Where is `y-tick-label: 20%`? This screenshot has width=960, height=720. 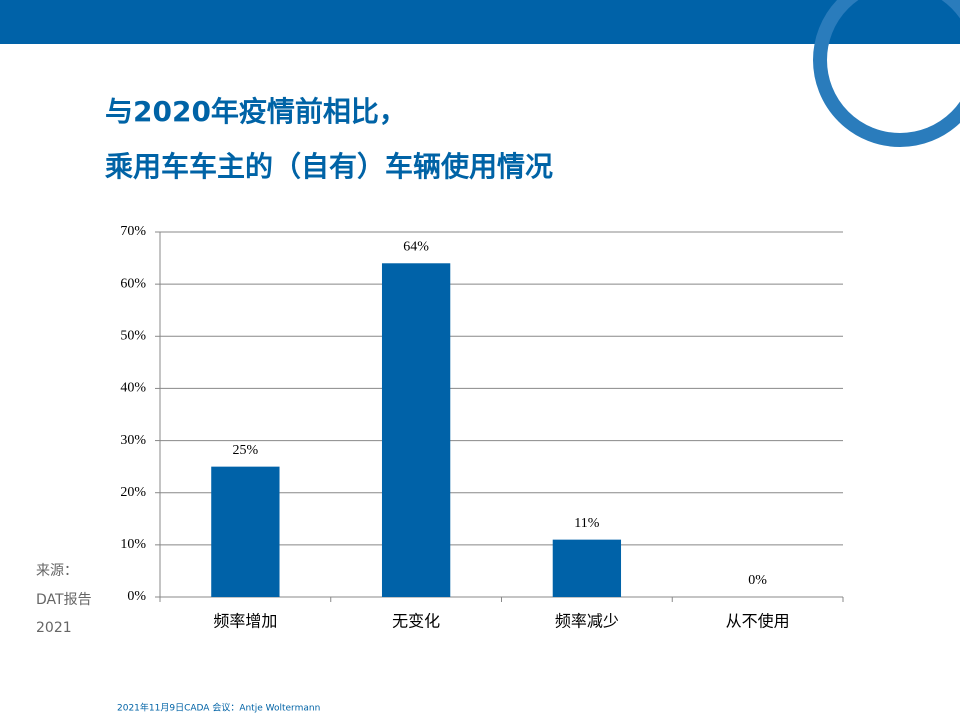 y-tick-label: 20% is located at coordinates (133, 492).